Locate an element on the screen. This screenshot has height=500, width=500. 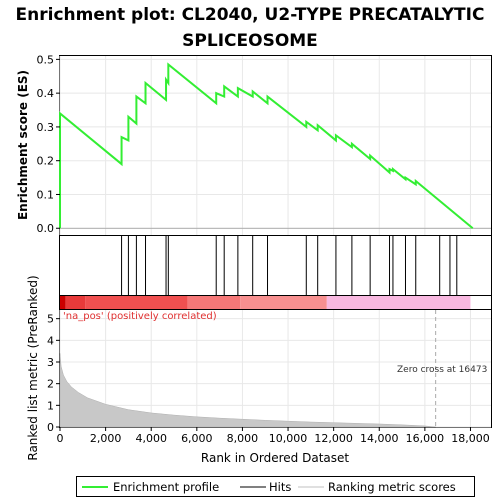
metric-y-tick-label: 3 is located at coordinates (50, 362).